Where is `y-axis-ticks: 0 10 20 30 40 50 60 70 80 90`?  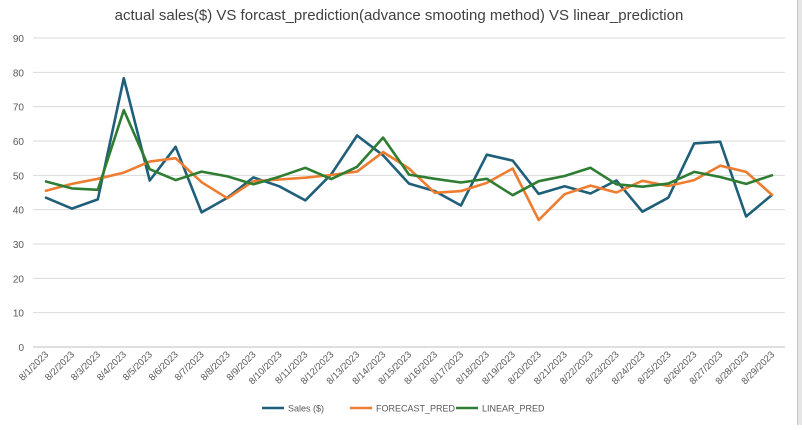
y-axis-ticks: 0 10 20 30 40 50 60 70 80 90 is located at coordinates (19, 194).